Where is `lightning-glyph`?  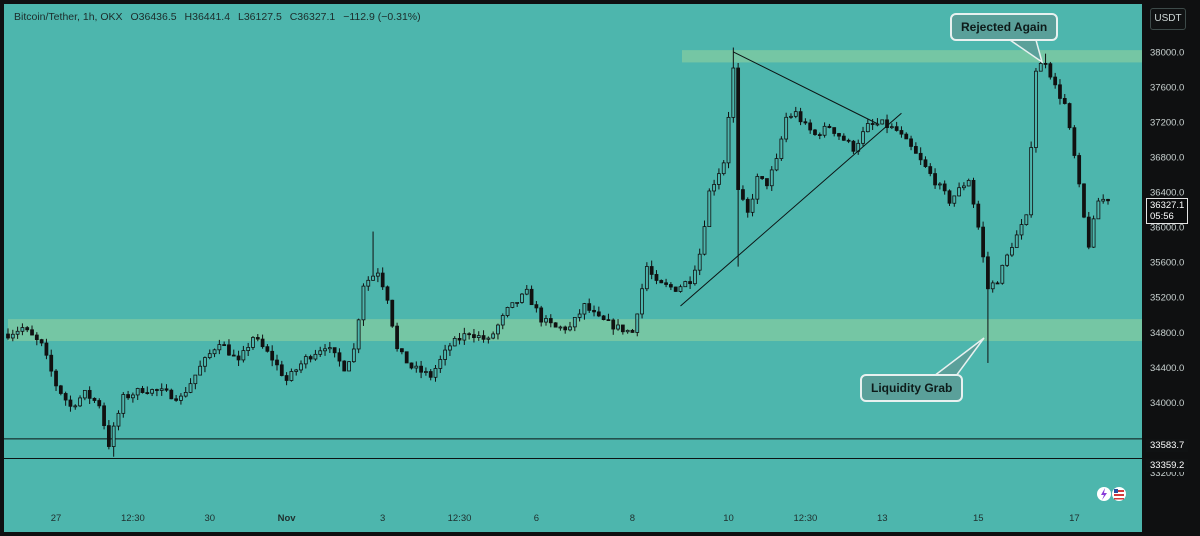
lightning-glyph is located at coordinates (1104, 494).